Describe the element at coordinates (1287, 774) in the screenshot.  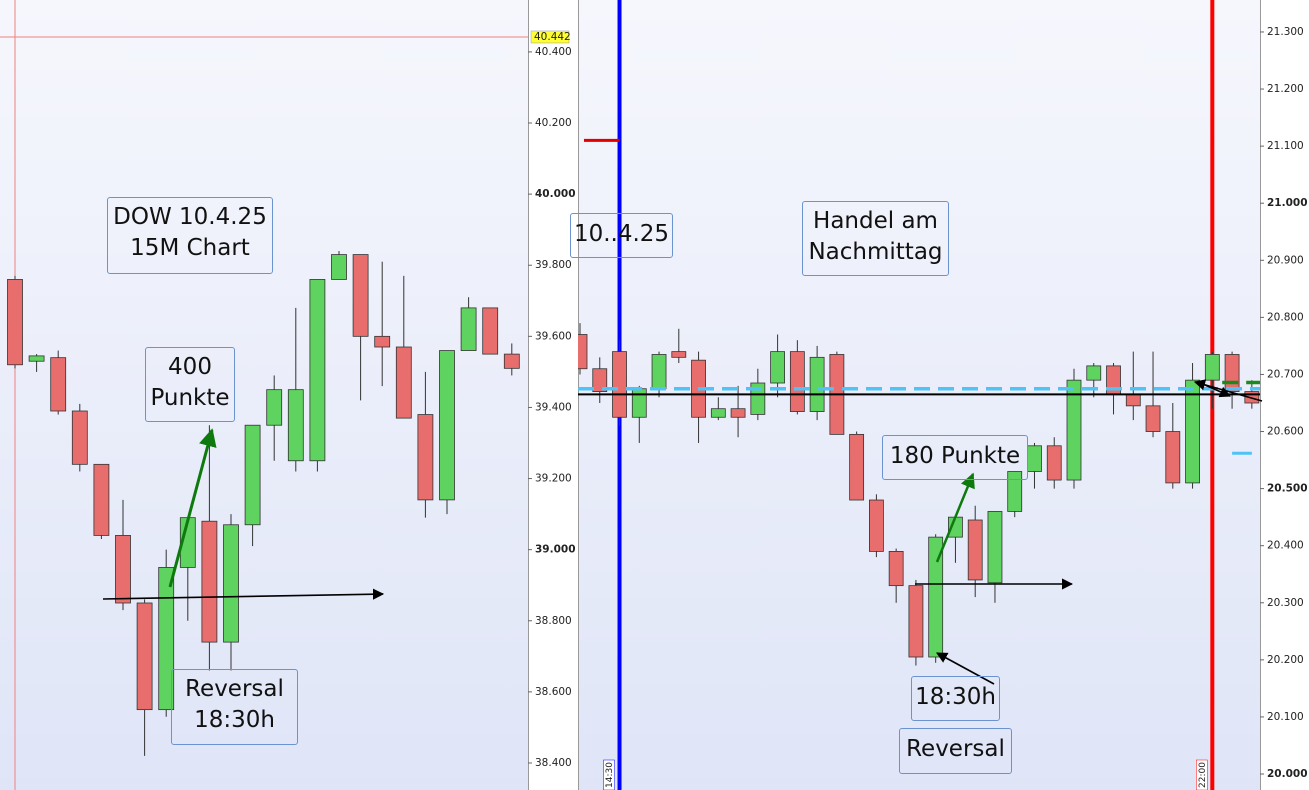
I see `y-tick-label: 20.000` at that location.